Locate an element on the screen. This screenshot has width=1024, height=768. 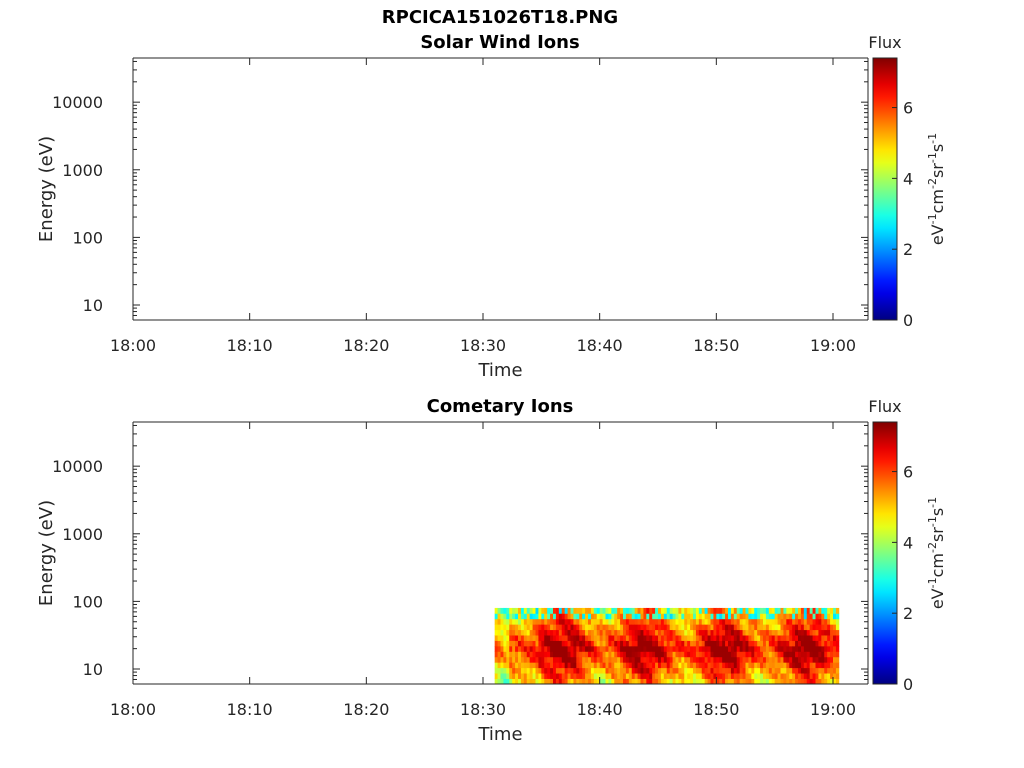
x-tick-label: 18:10 is located at coordinates (250, 709).